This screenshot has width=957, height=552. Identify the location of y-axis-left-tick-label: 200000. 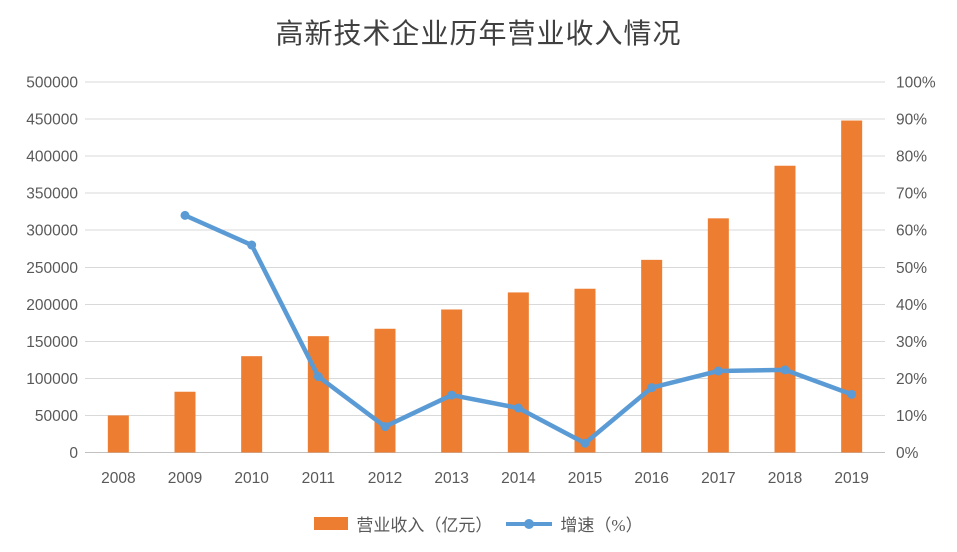
(52, 305).